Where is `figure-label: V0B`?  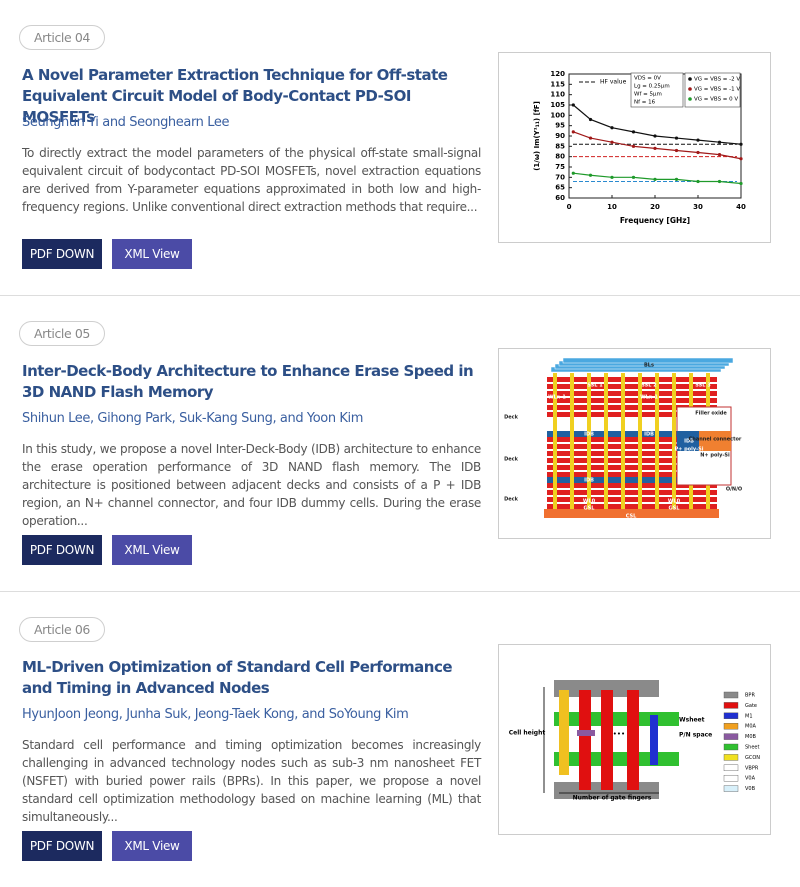
figure-label: V0B is located at coordinates (750, 789).